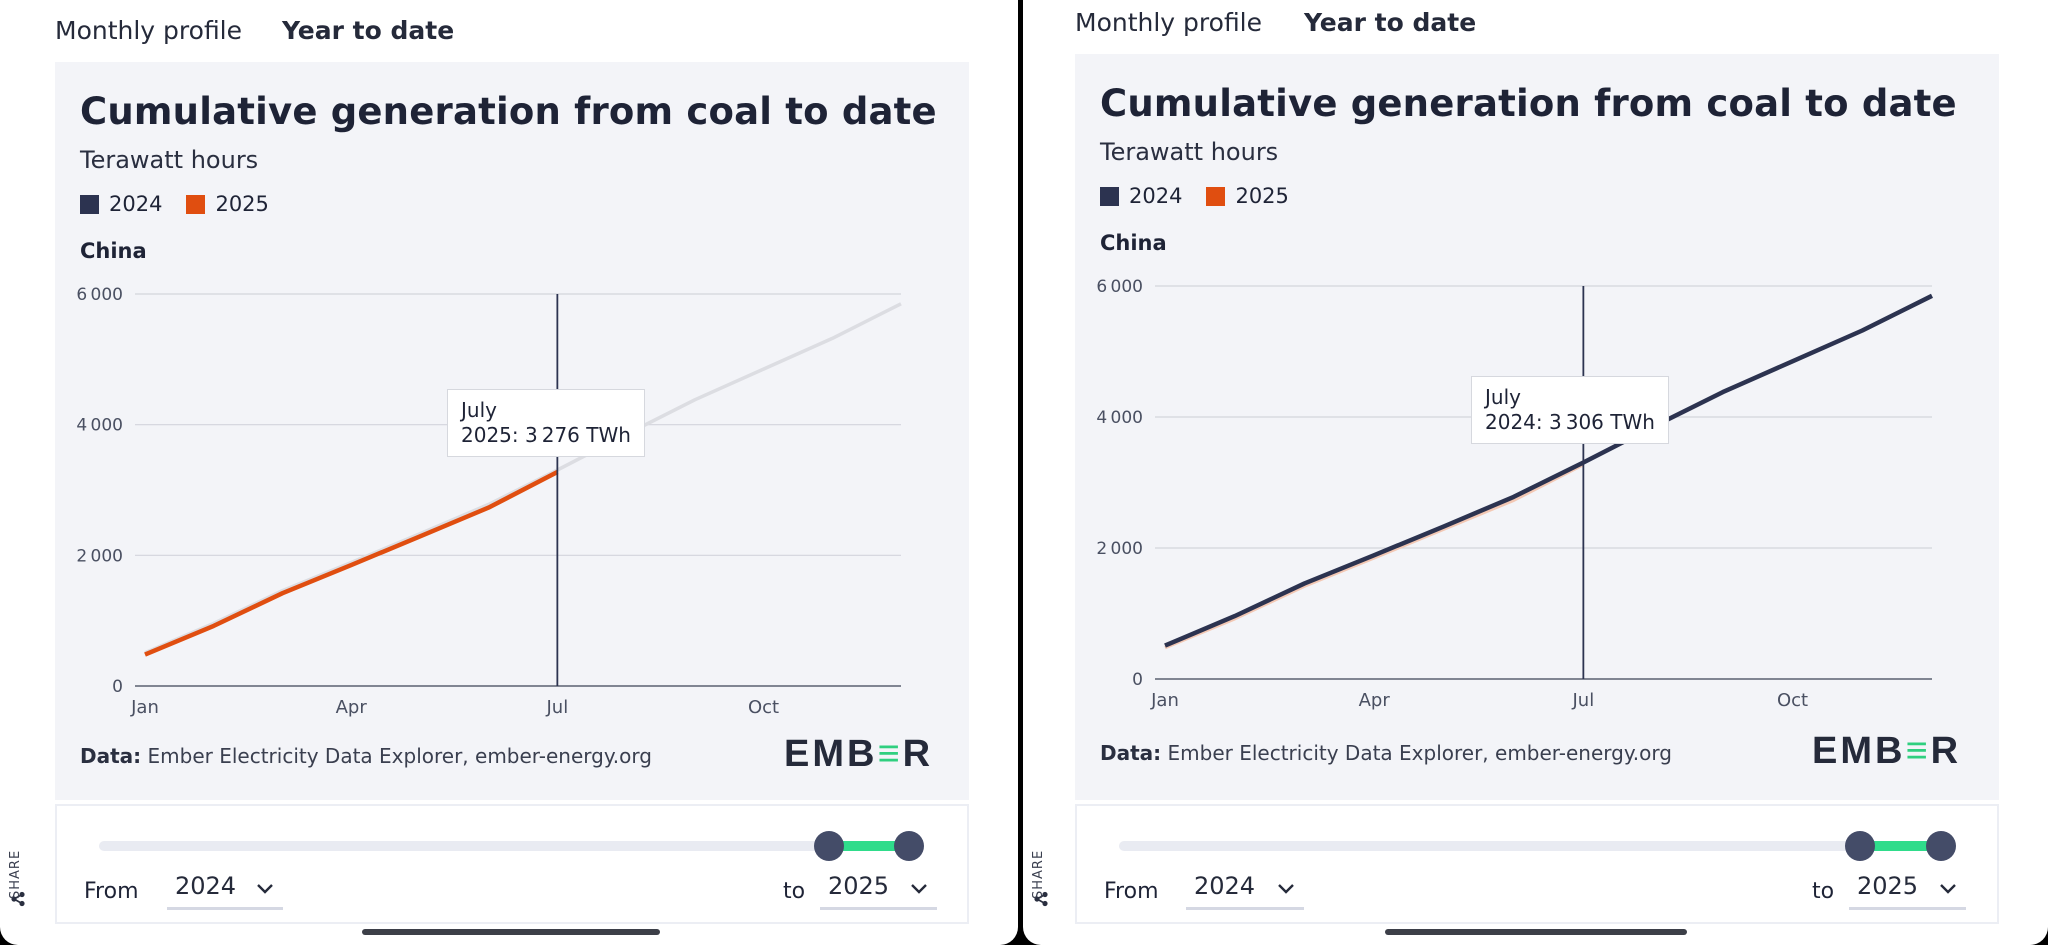 The height and width of the screenshot is (945, 2048). Describe the element at coordinates (1514, 422) in the screenshot. I see `tooltip-series: 2024:` at that location.